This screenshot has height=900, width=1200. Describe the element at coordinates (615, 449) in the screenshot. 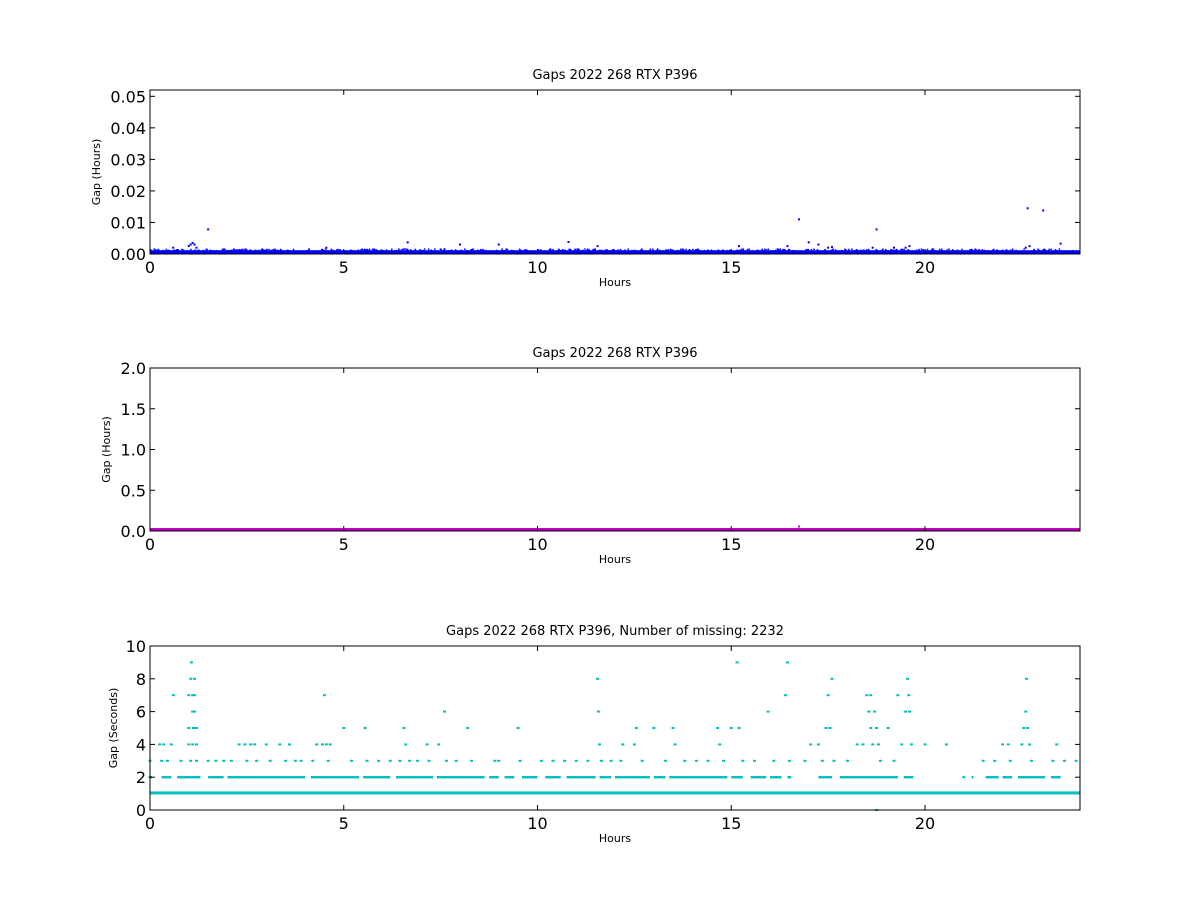

I see `axes-frame` at that location.